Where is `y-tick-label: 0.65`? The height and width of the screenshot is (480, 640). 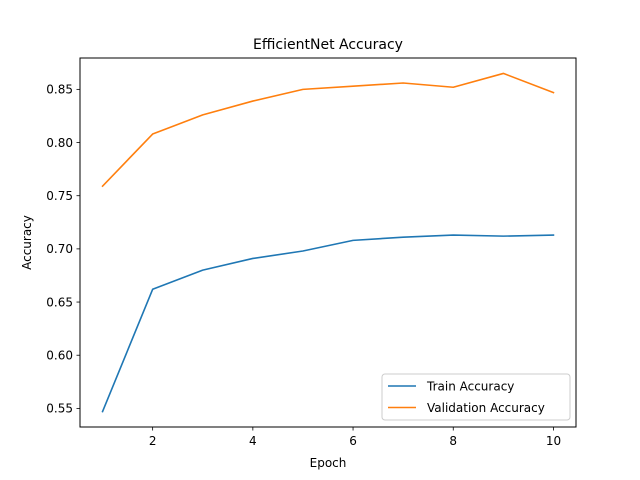 y-tick-label: 0.65 is located at coordinates (59, 302).